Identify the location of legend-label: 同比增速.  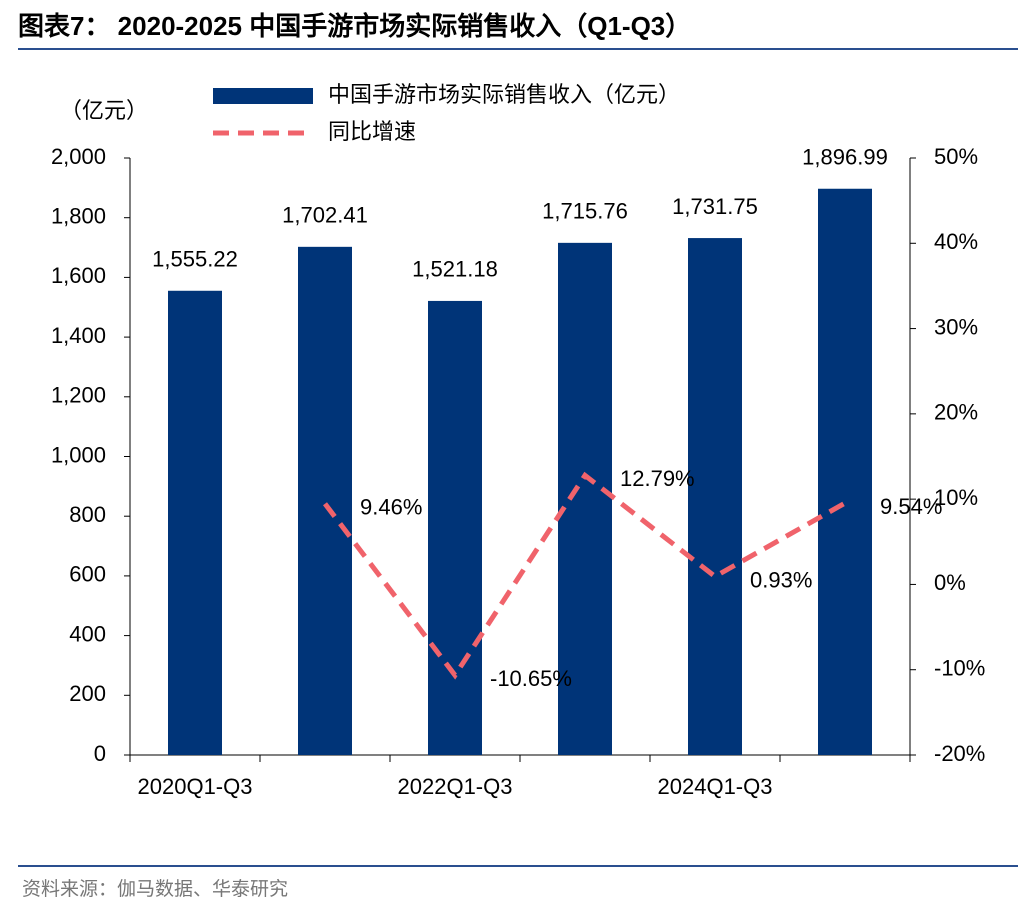
(372, 131).